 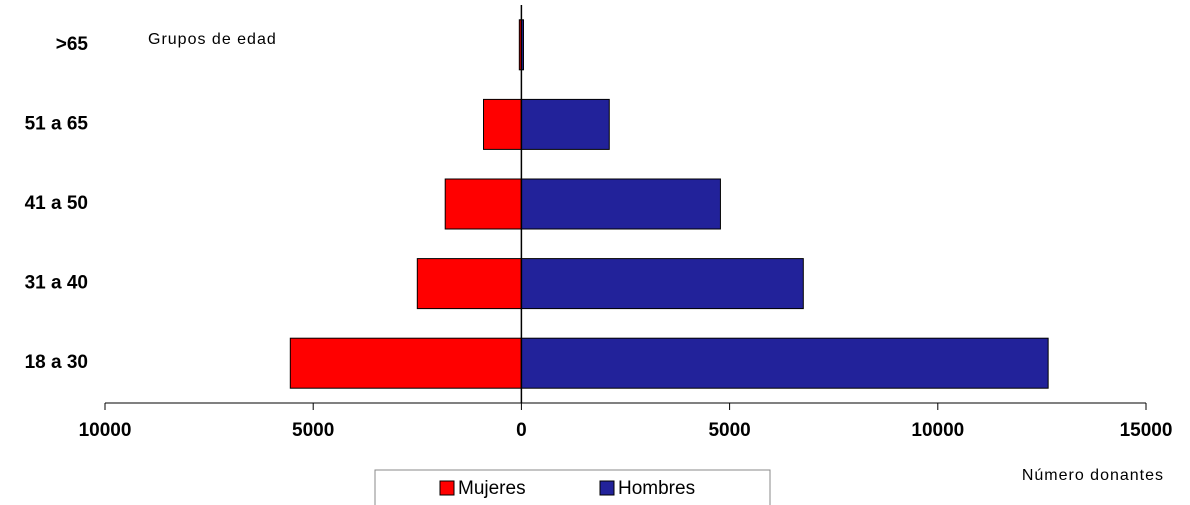 What do you see at coordinates (521, 430) in the screenshot?
I see `x-tick-label: 0` at bounding box center [521, 430].